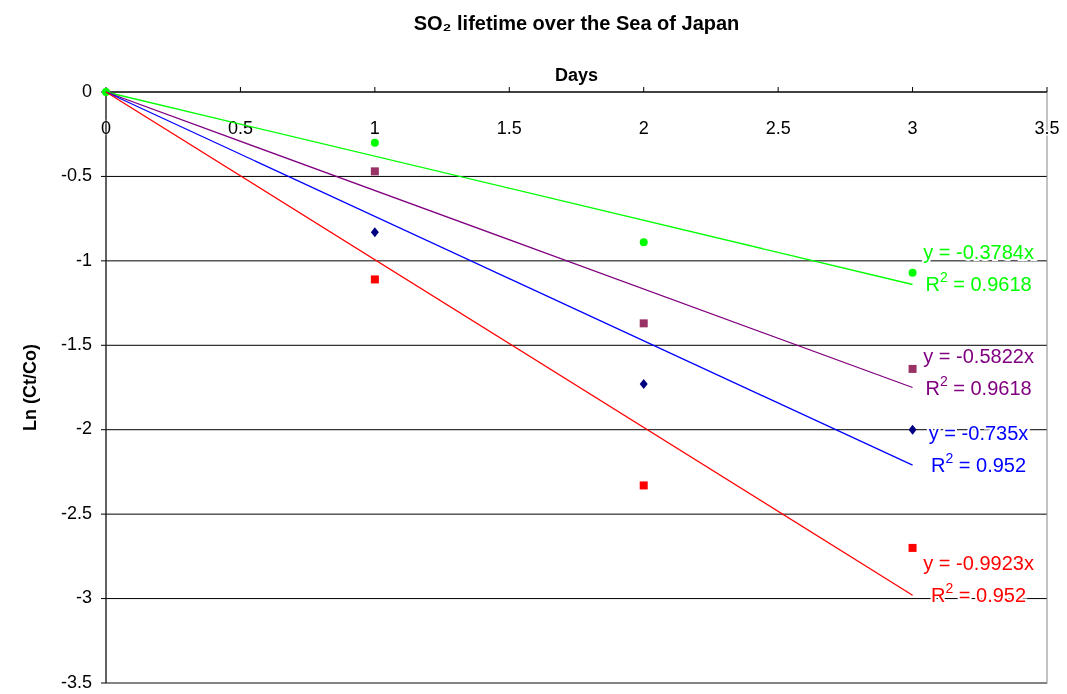 The height and width of the screenshot is (694, 1067). What do you see at coordinates (76, 512) in the screenshot?
I see `y-tick-label: -2.5` at bounding box center [76, 512].